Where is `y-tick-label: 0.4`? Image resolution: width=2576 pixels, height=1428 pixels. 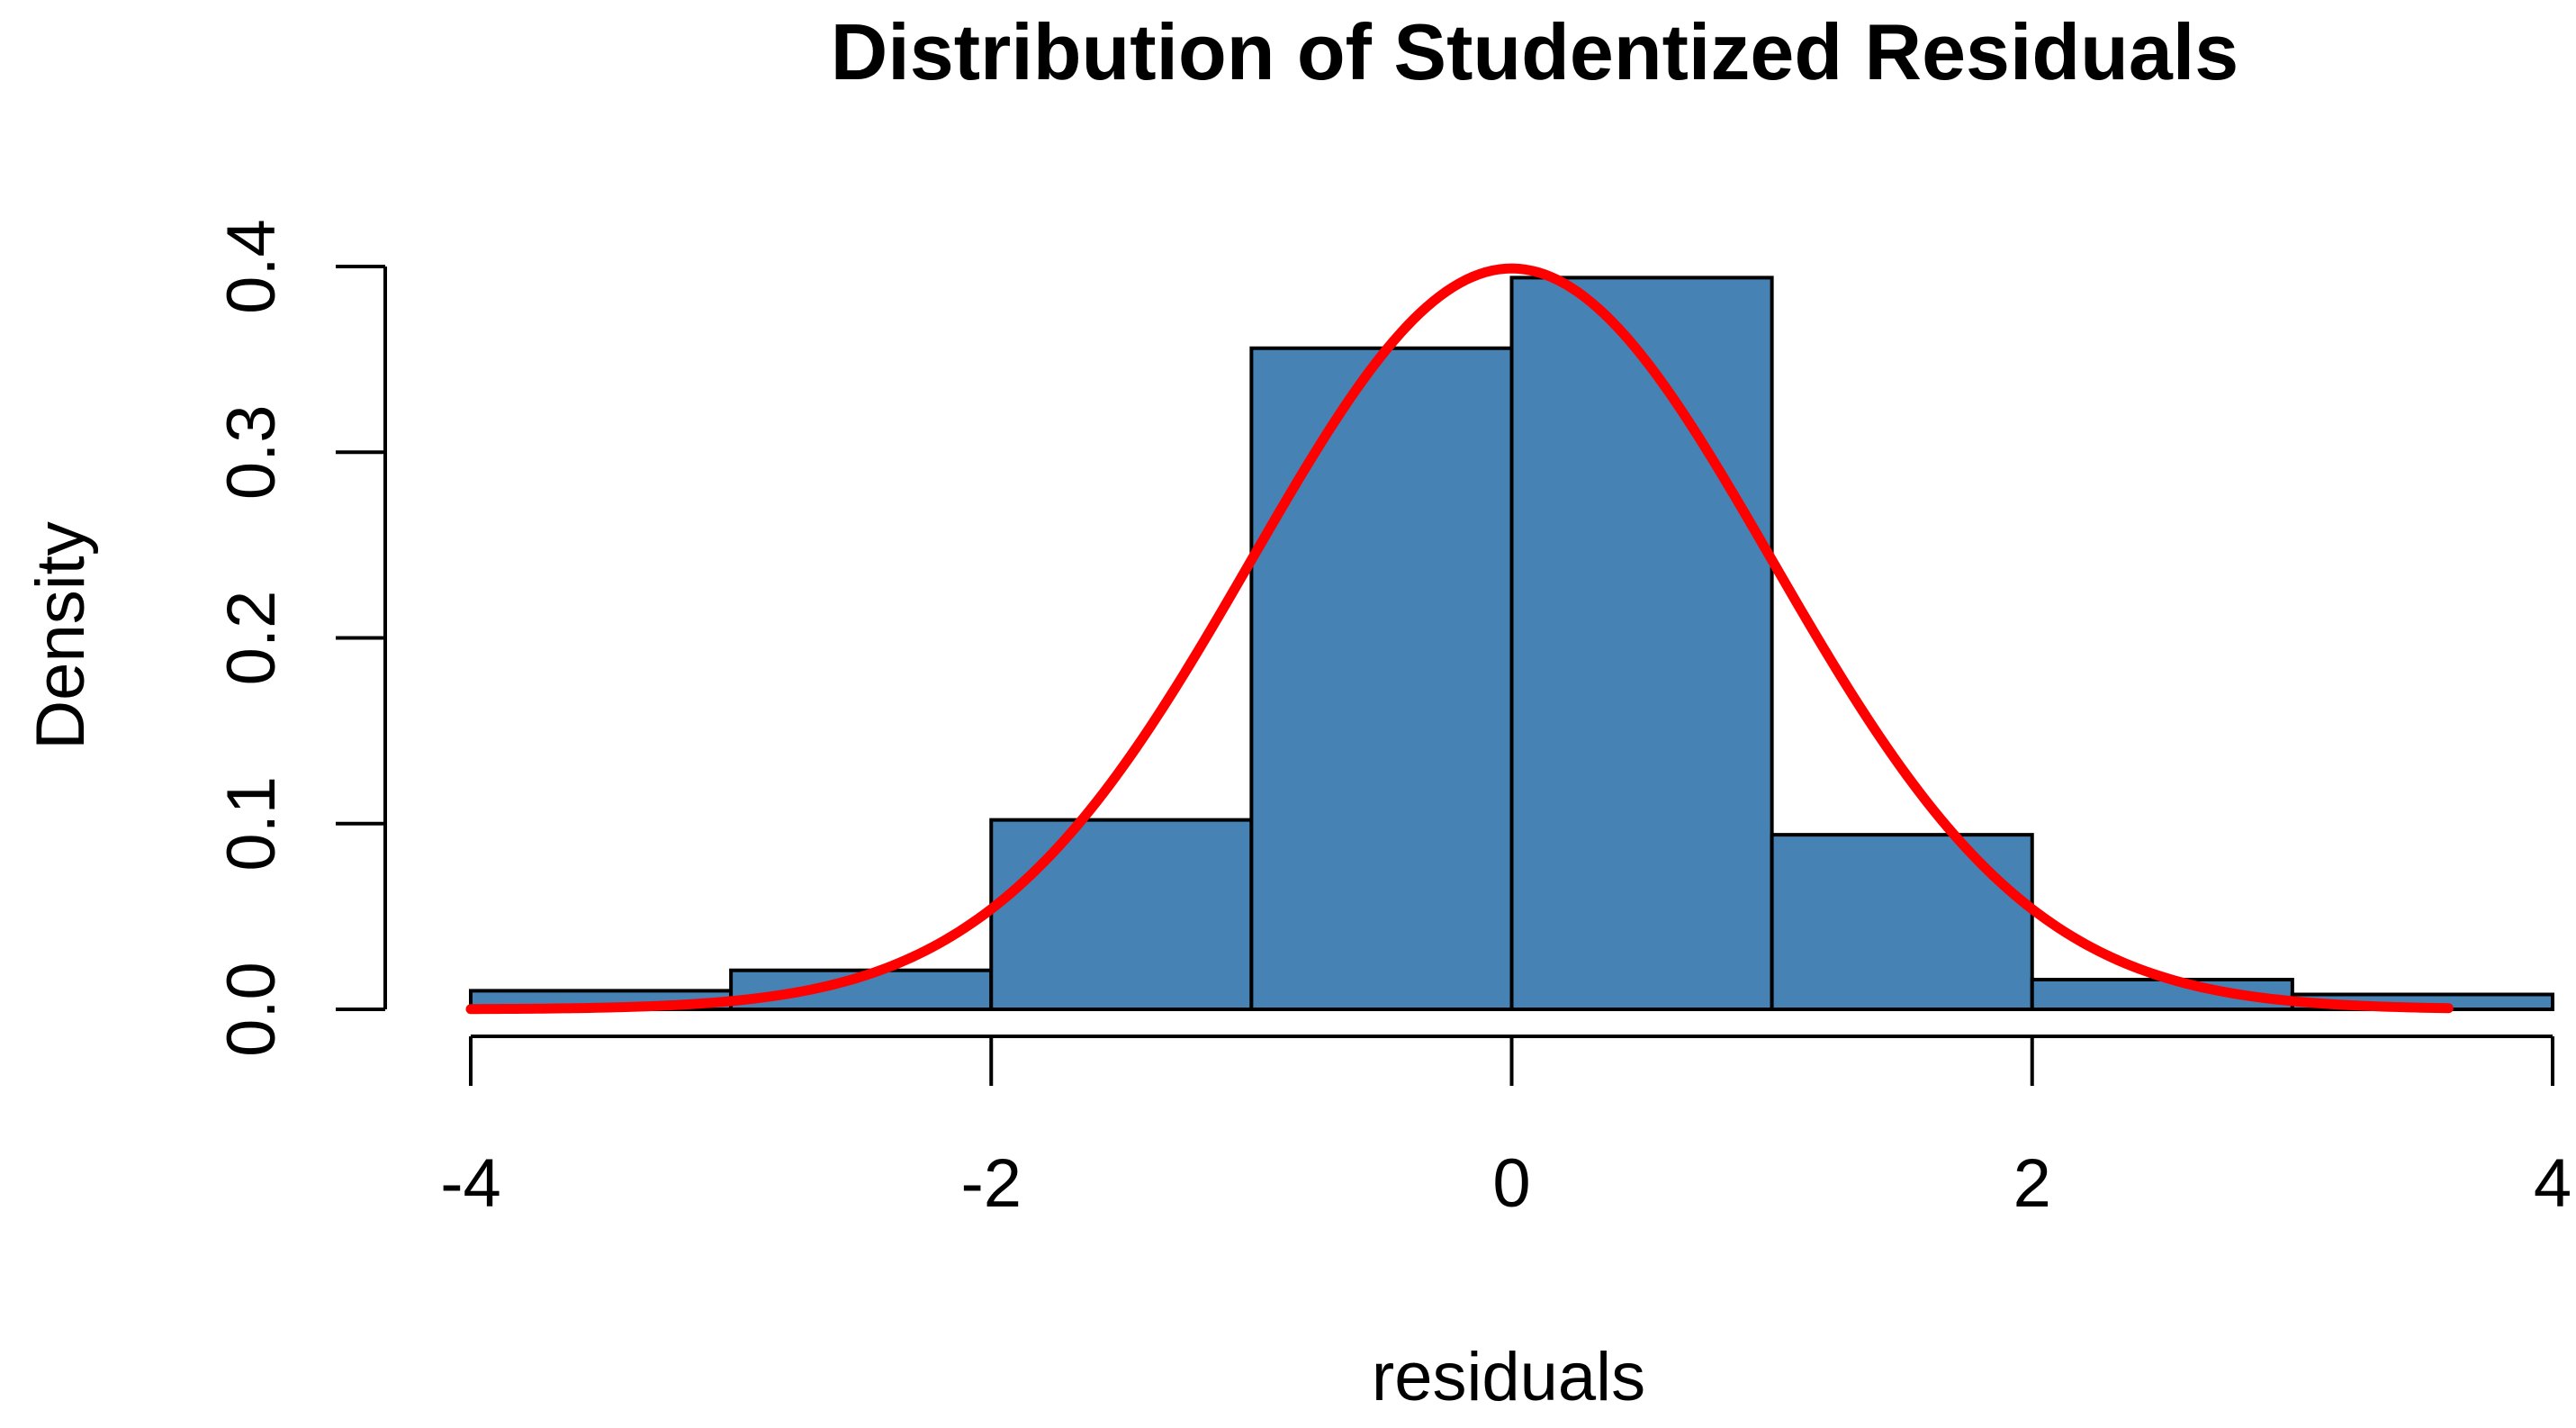 y-tick-label: 0.4 is located at coordinates (251, 266).